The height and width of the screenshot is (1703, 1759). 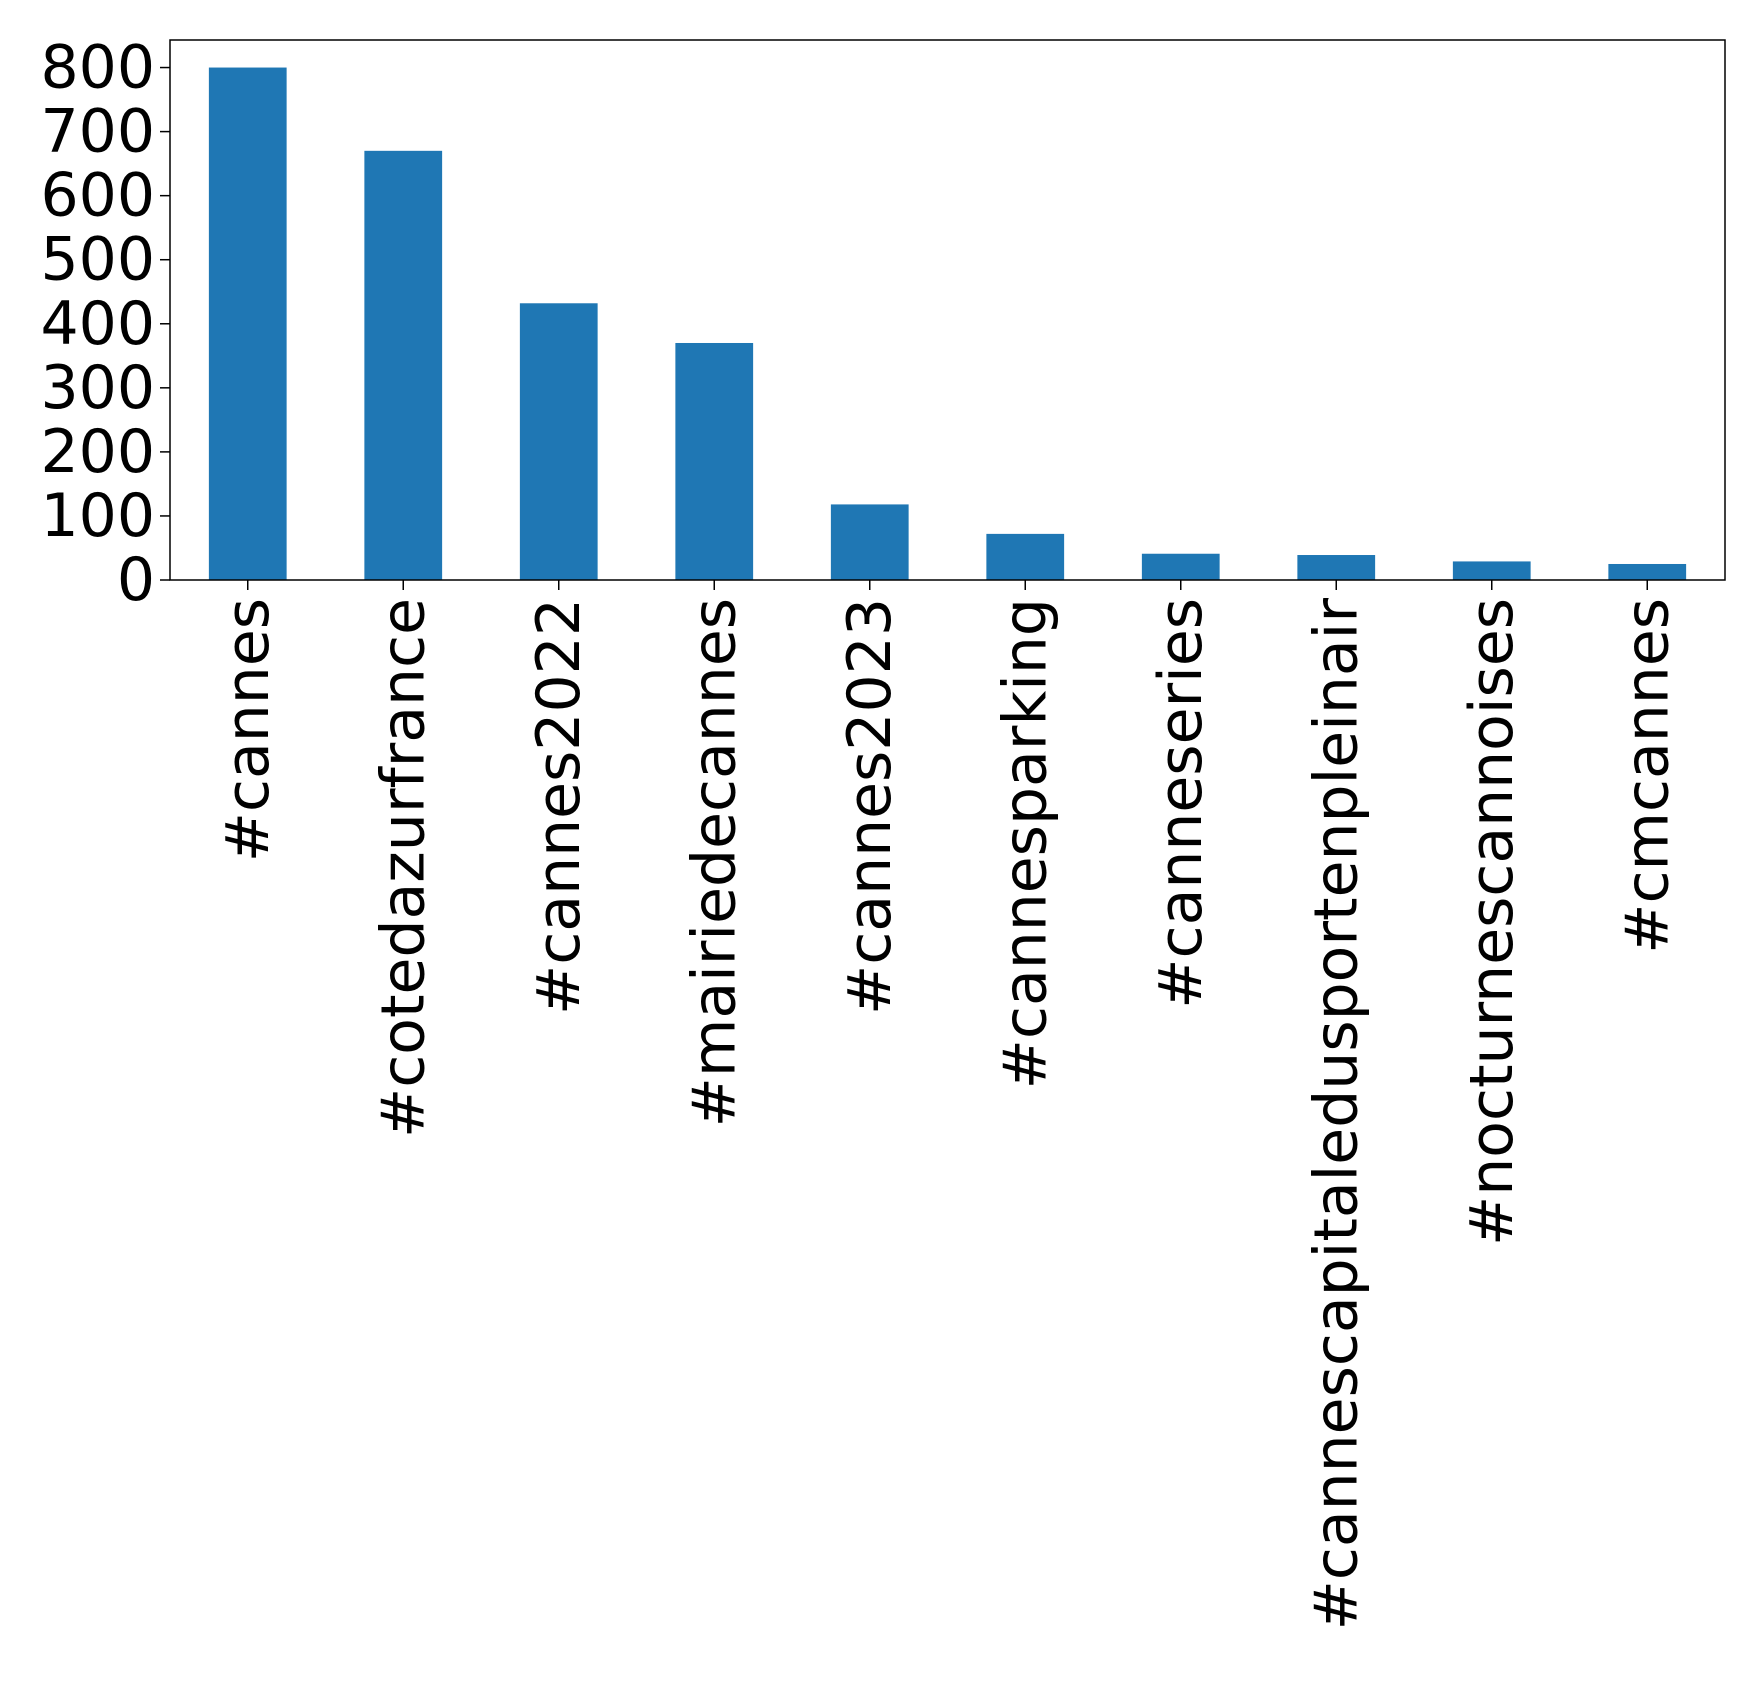 What do you see at coordinates (870, 806) in the screenshot?
I see `x-tick-label-4: #cannes2023` at bounding box center [870, 806].